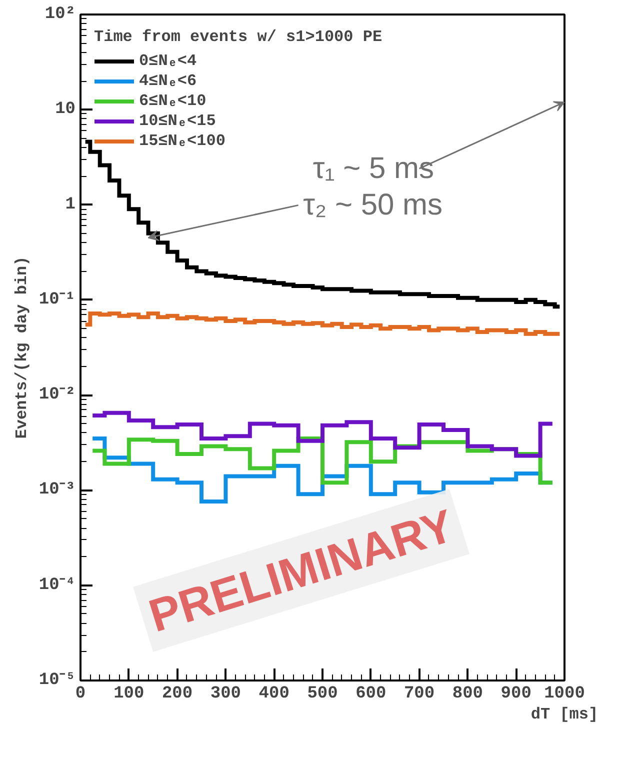  I want to click on legend-label: 0≤Nₑ<4, so click(168, 61).